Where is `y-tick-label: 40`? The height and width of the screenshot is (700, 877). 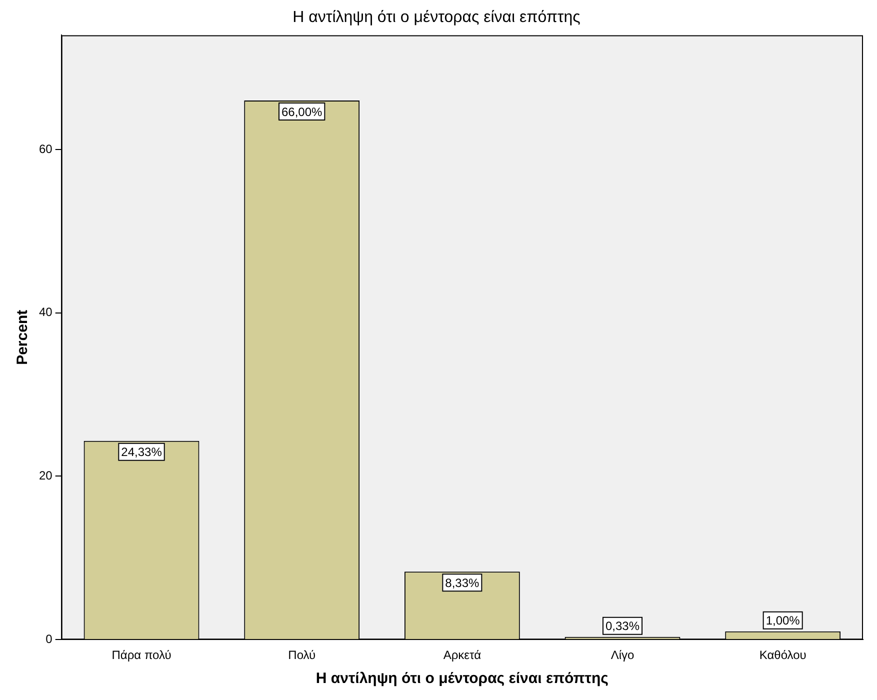 y-tick-label: 40 is located at coordinates (45, 312).